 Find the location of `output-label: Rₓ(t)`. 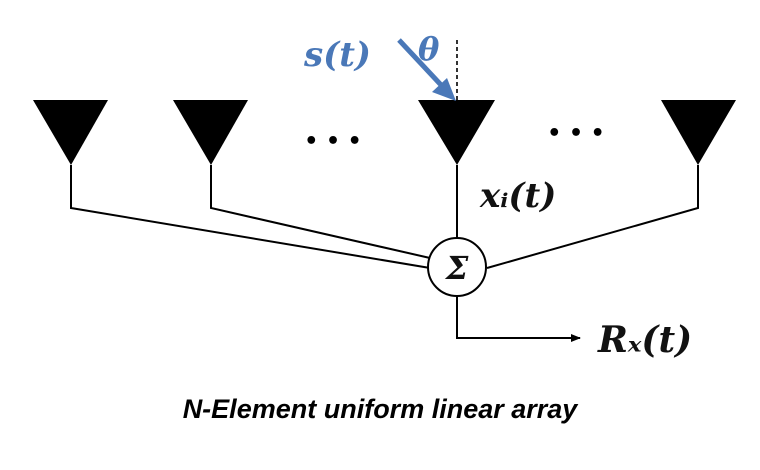

output-label: Rₓ(t) is located at coordinates (644, 340).